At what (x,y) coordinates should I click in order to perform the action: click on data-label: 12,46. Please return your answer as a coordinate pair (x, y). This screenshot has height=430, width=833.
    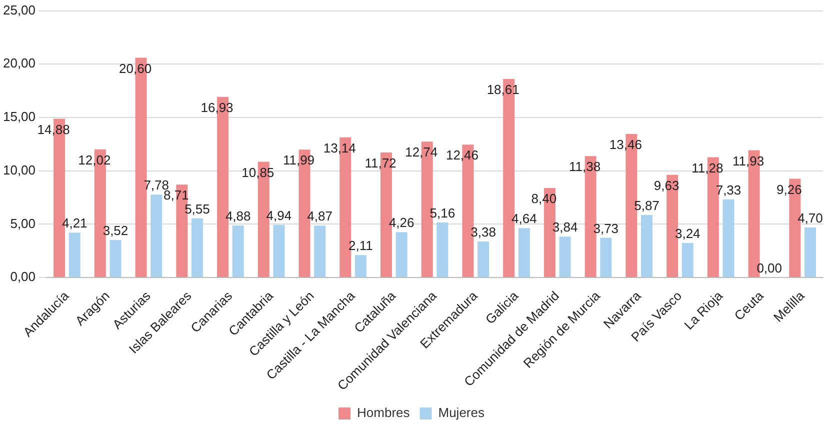
    Looking at the image, I should click on (462, 155).